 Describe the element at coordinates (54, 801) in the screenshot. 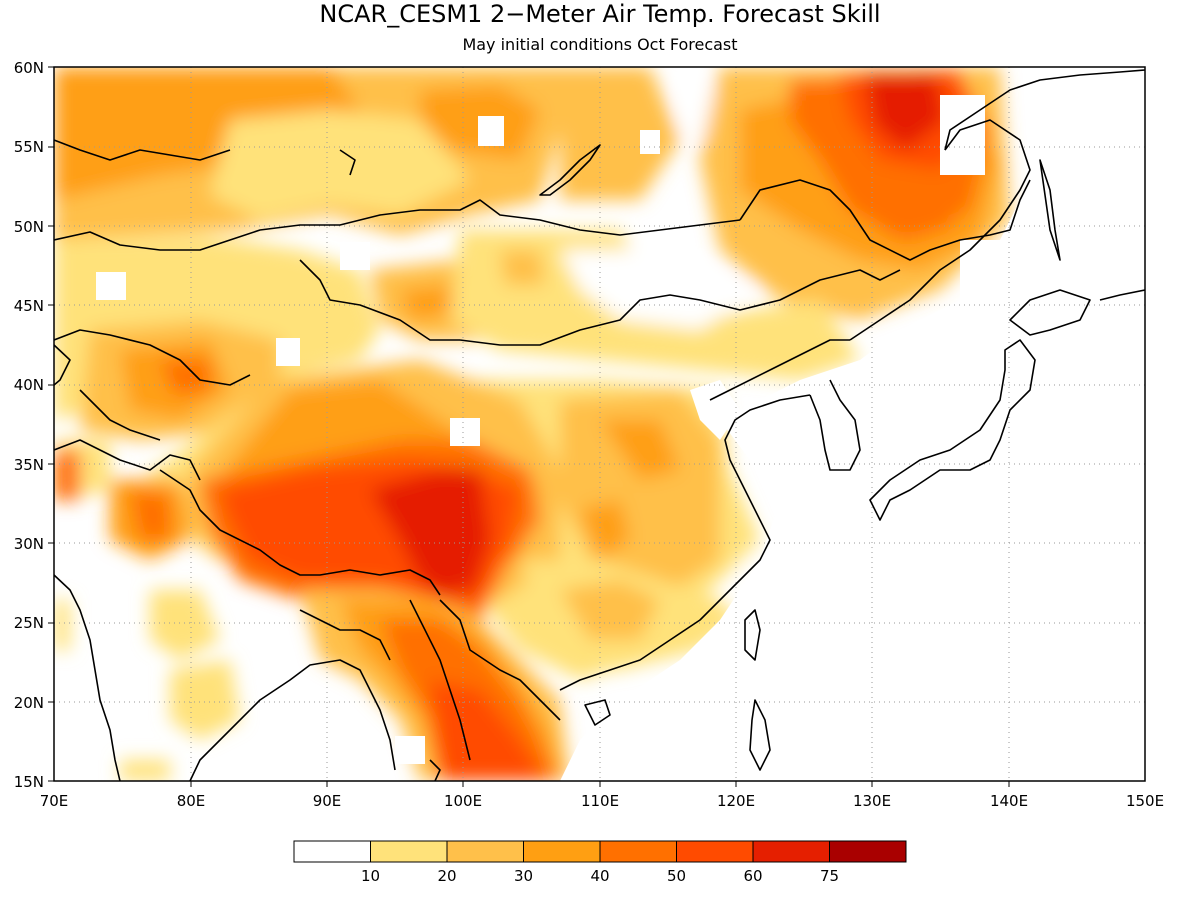

I see `lon-tick-label: 70E` at that location.